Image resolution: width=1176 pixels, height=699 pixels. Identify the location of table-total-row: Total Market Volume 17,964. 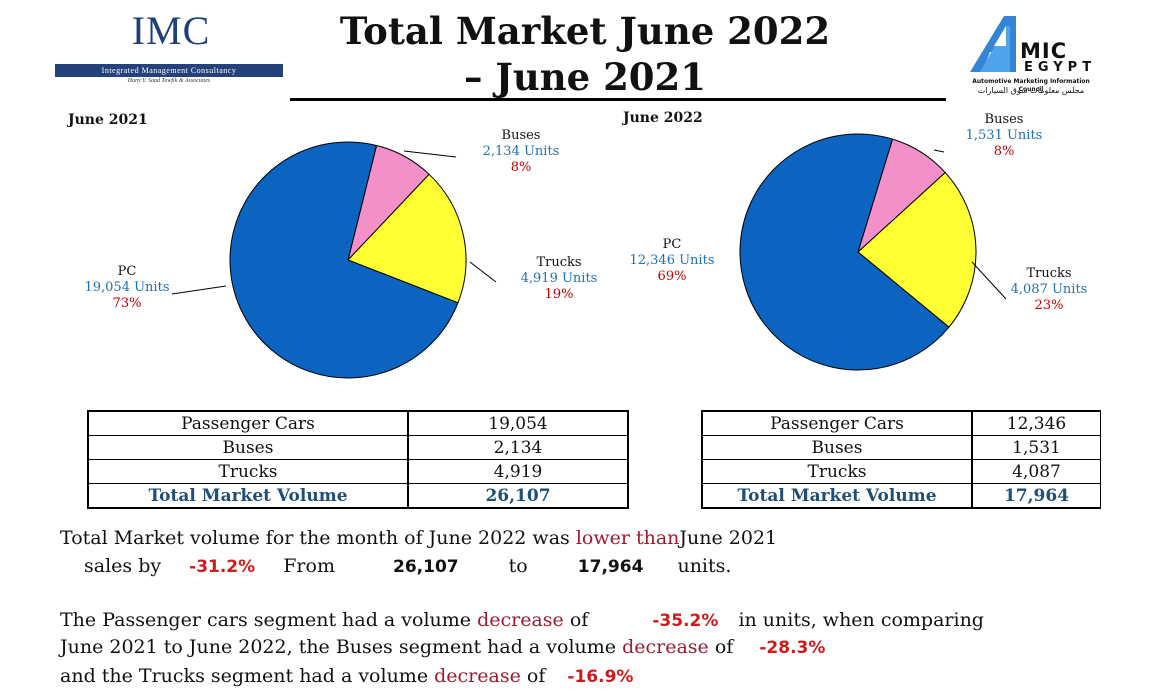
(901, 496).